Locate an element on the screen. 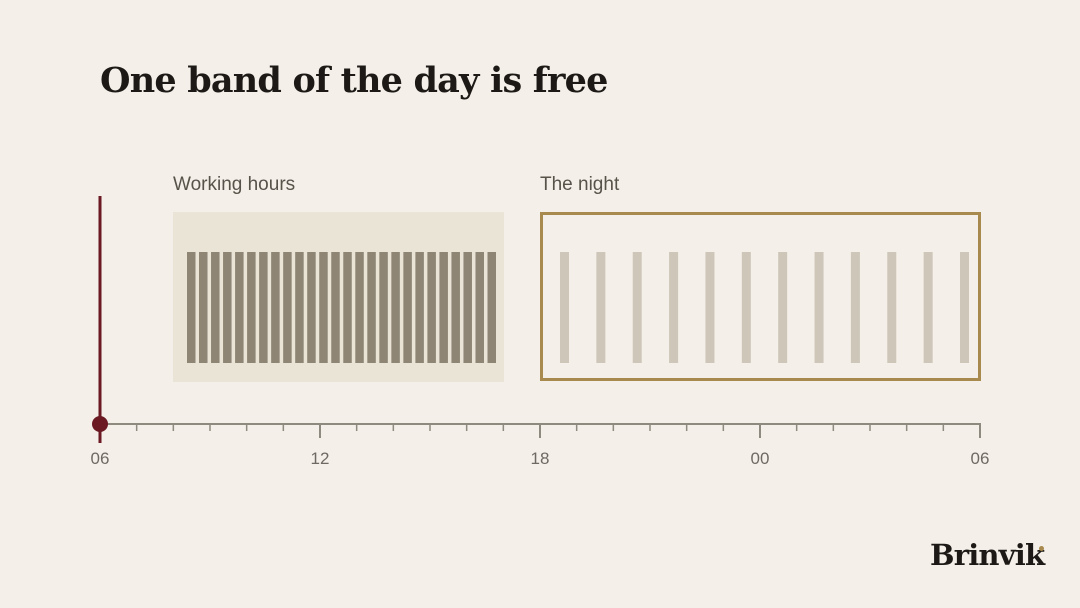 The width and height of the screenshot is (1080, 608). tick-label-06-start: 06 is located at coordinates (100, 458).